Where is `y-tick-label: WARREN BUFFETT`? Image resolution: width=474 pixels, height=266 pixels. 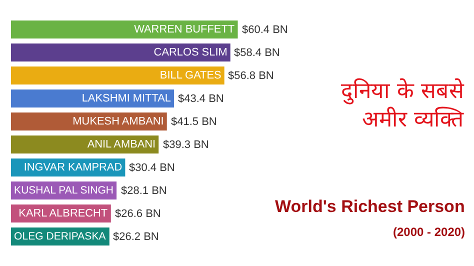
y-tick-label: WARREN BUFFETT is located at coordinates (184, 29).